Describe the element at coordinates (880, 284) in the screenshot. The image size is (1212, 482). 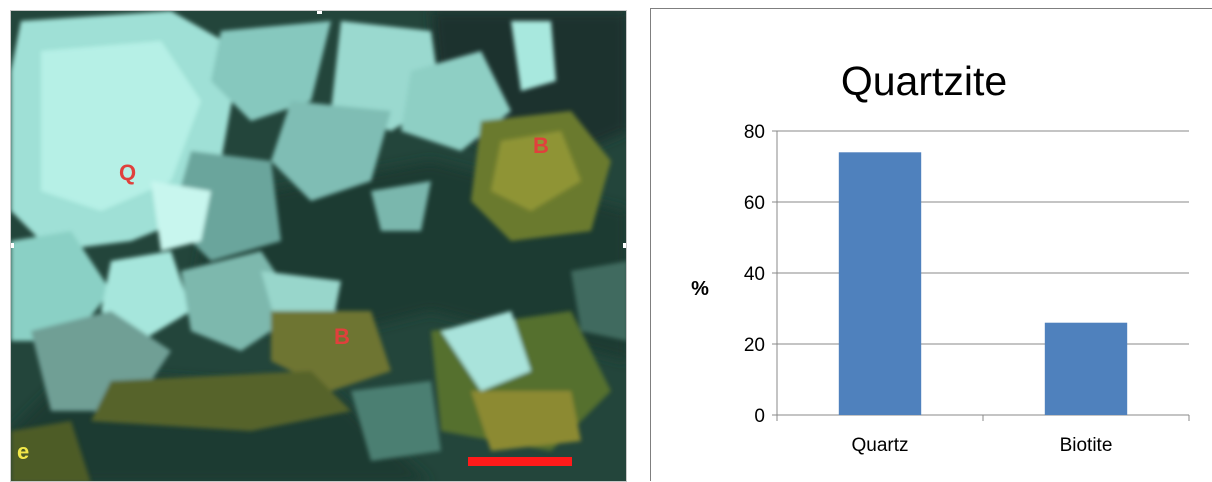
I see `bar-quartz` at that location.